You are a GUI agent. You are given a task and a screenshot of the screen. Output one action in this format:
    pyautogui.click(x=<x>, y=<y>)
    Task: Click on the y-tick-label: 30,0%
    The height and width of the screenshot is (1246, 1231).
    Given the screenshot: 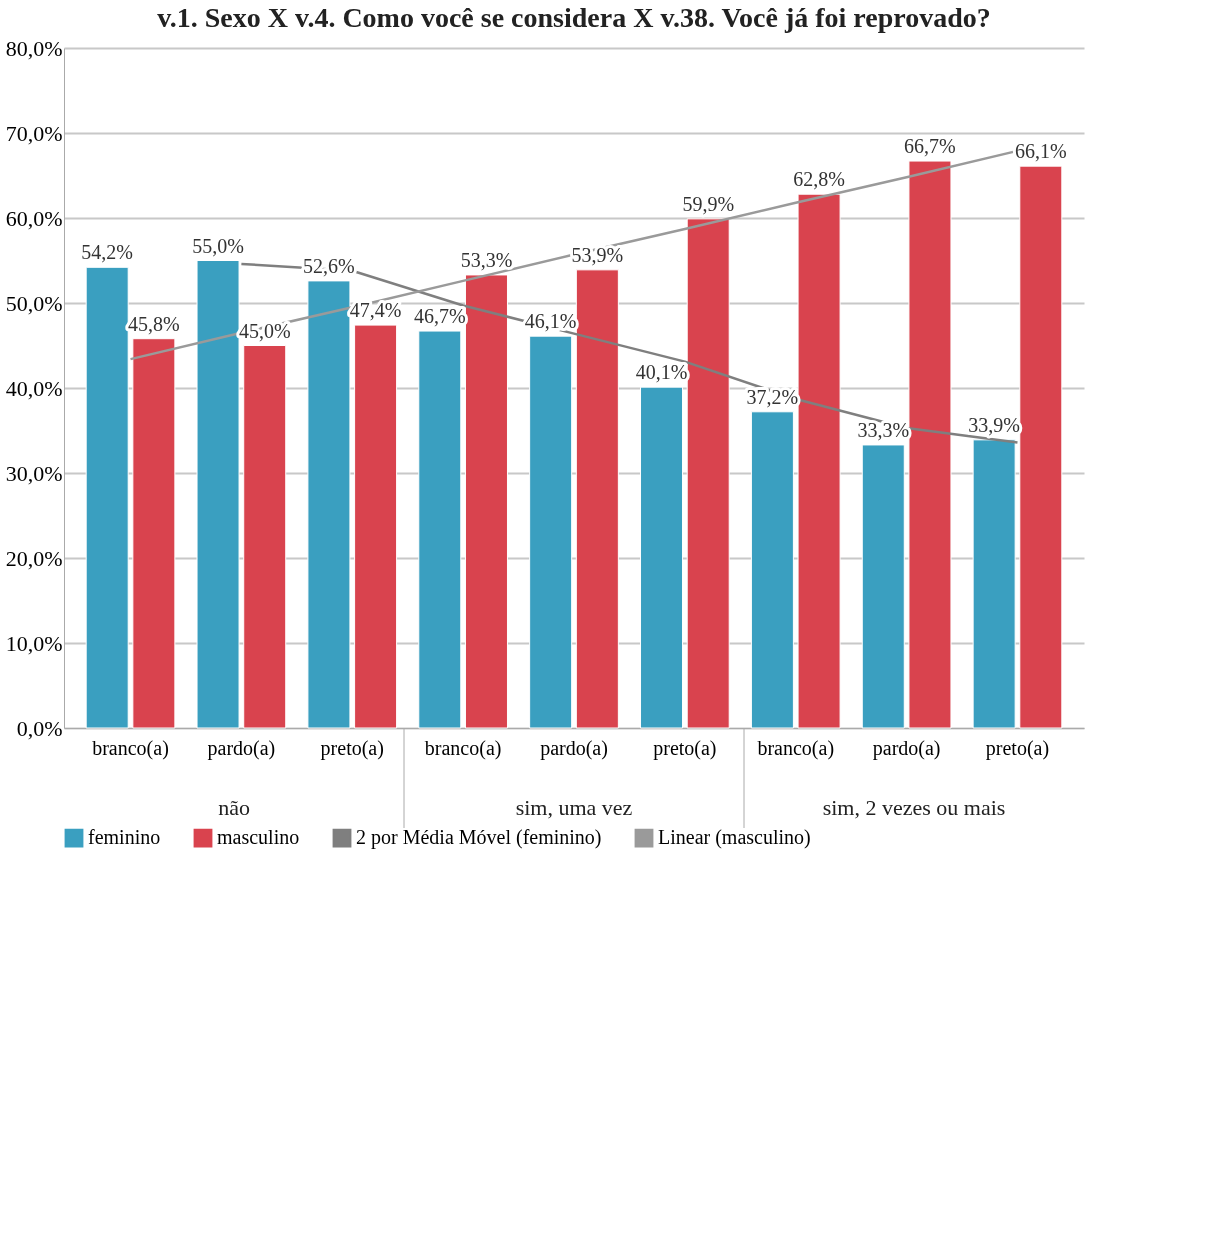 What is the action you would take?
    pyautogui.click(x=34, y=473)
    